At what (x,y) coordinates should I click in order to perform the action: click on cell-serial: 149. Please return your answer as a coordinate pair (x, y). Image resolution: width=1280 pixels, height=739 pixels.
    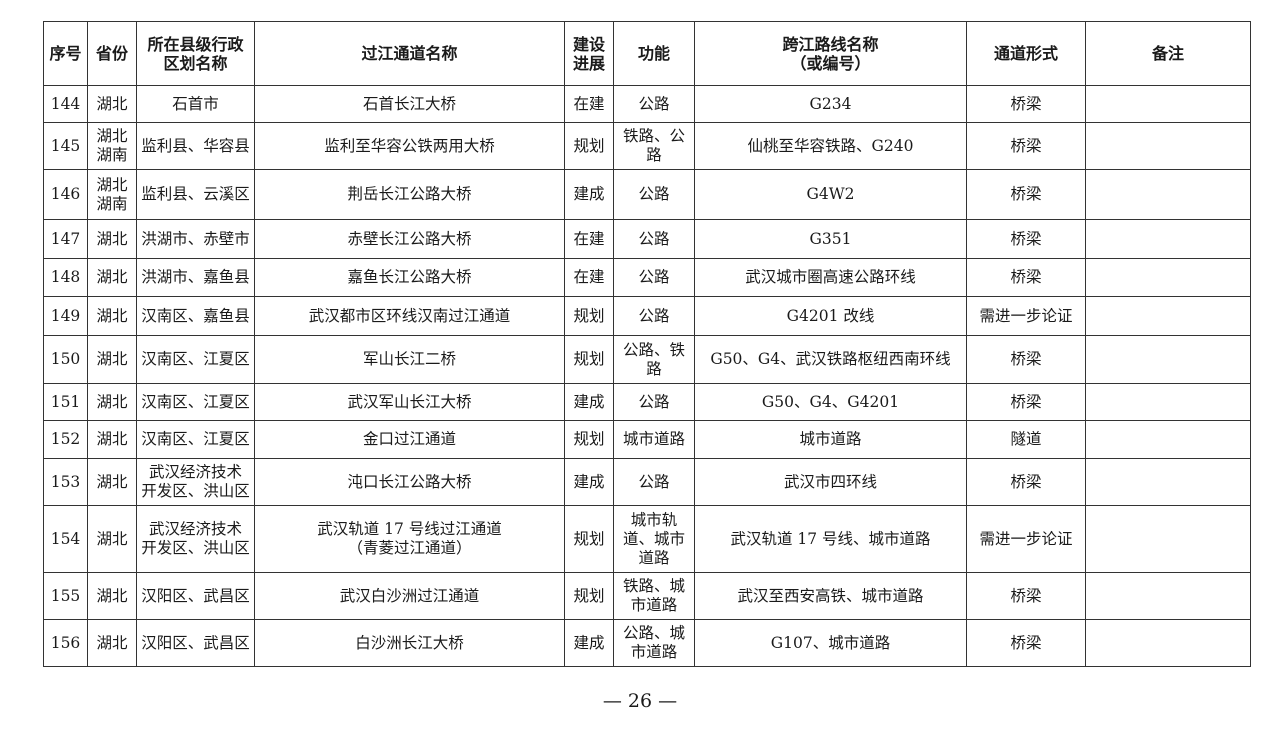
    Looking at the image, I should click on (65, 316).